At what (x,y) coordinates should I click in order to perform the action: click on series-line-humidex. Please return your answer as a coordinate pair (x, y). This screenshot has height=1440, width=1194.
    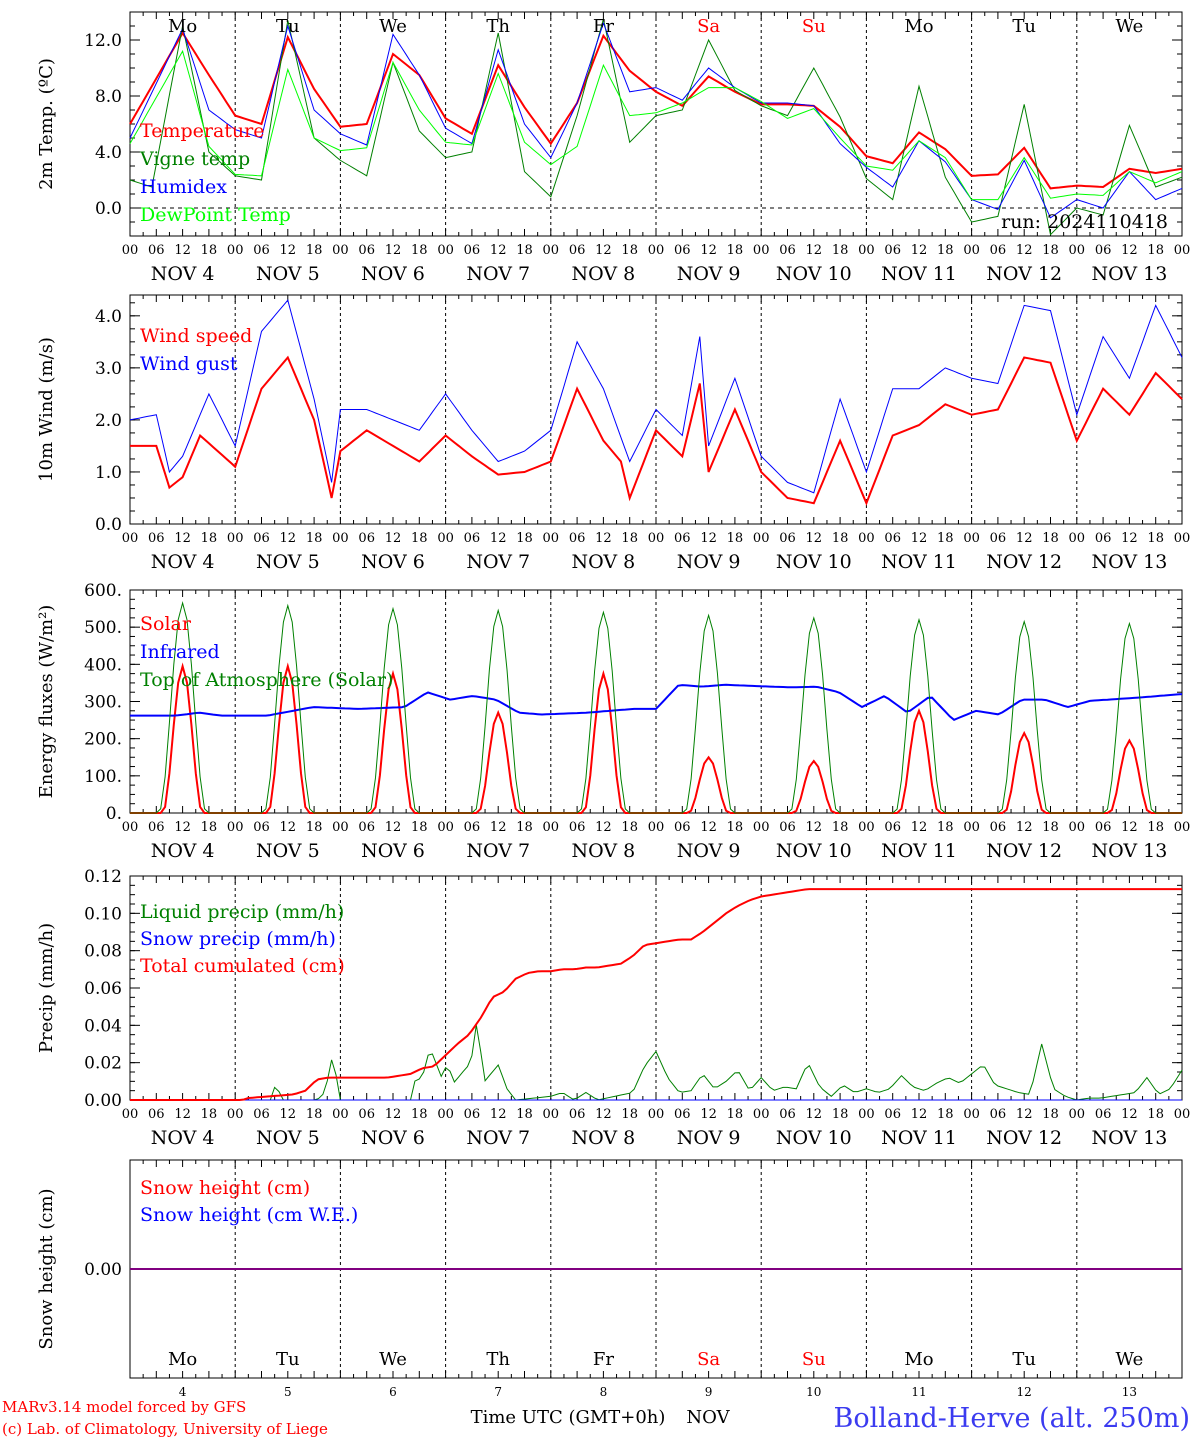
    Looking at the image, I should click on (656, 120).